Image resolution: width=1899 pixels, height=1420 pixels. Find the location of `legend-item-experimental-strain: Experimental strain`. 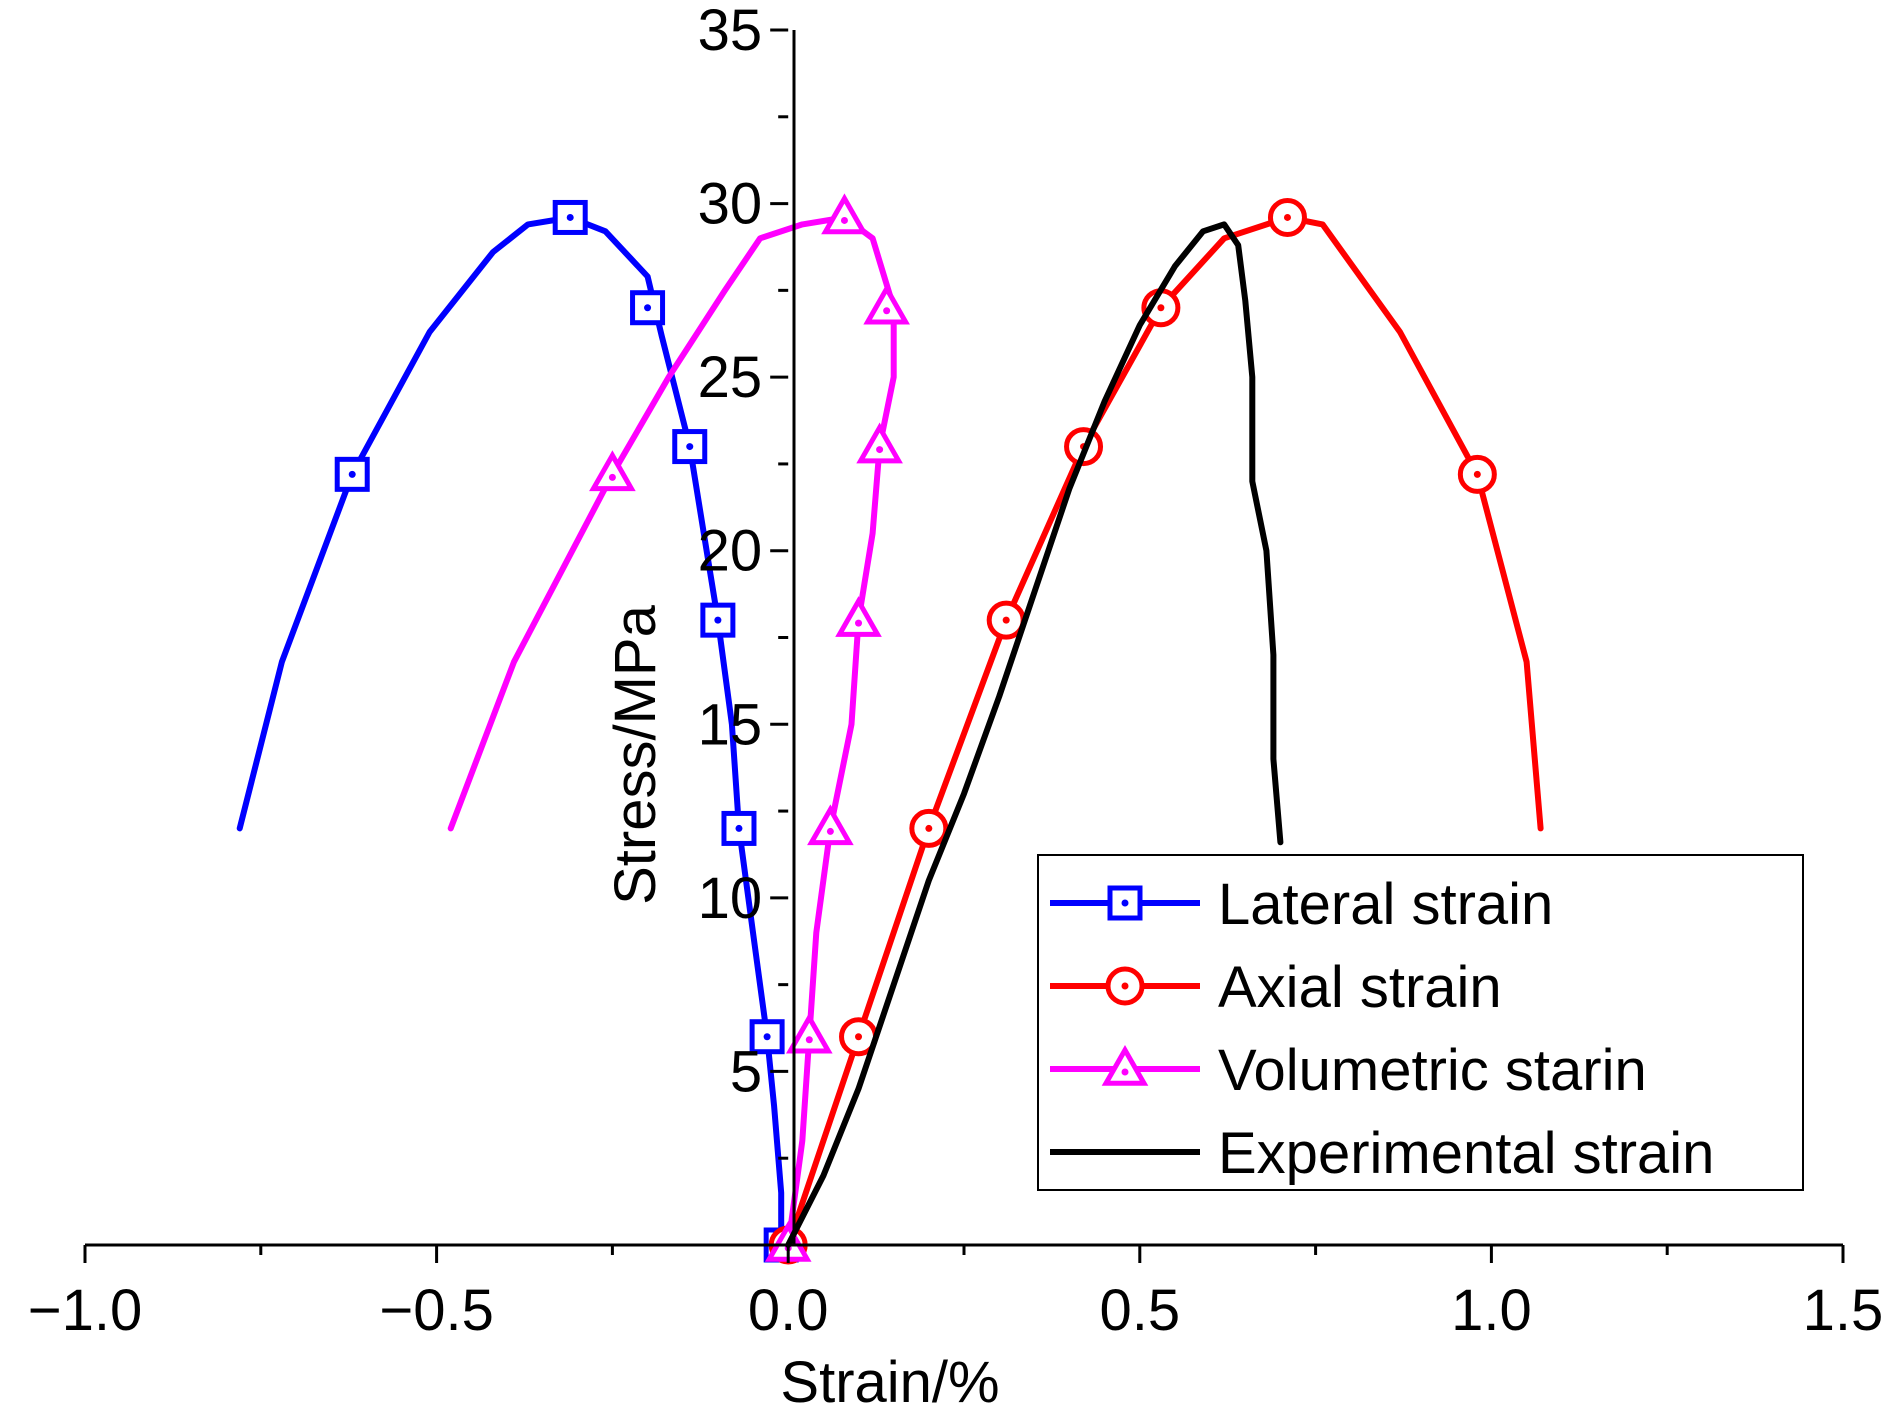

legend-item-experimental-strain: Experimental strain is located at coordinates (1382, 1153).